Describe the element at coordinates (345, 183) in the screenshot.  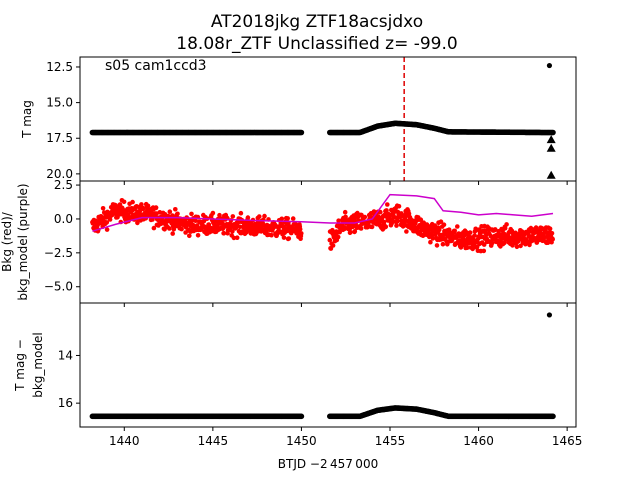
I see `panel-top-x-ticks` at that location.